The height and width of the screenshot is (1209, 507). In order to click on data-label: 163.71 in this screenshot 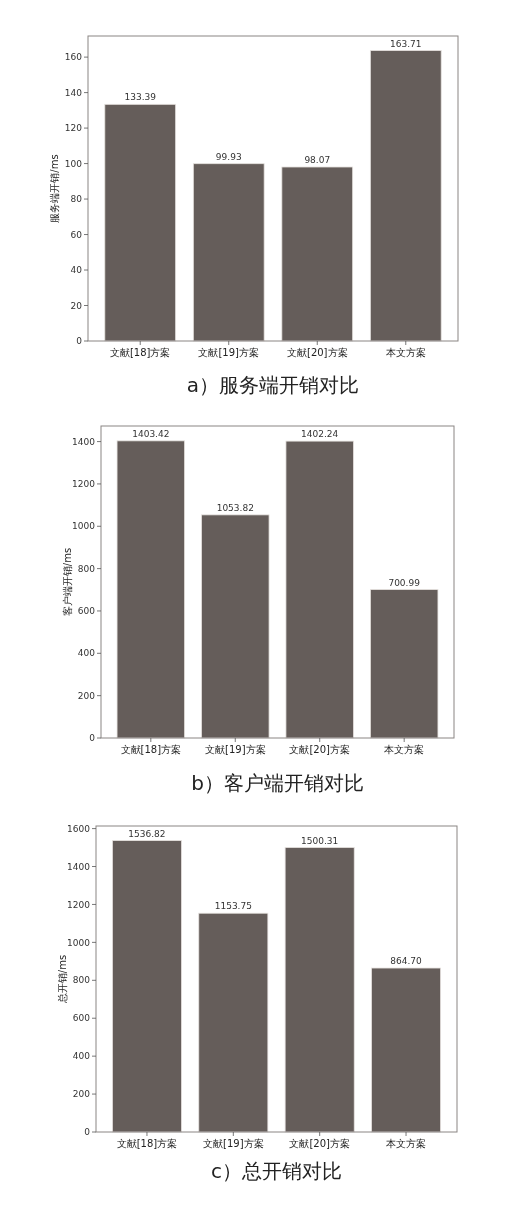, I will do `click(406, 43)`.